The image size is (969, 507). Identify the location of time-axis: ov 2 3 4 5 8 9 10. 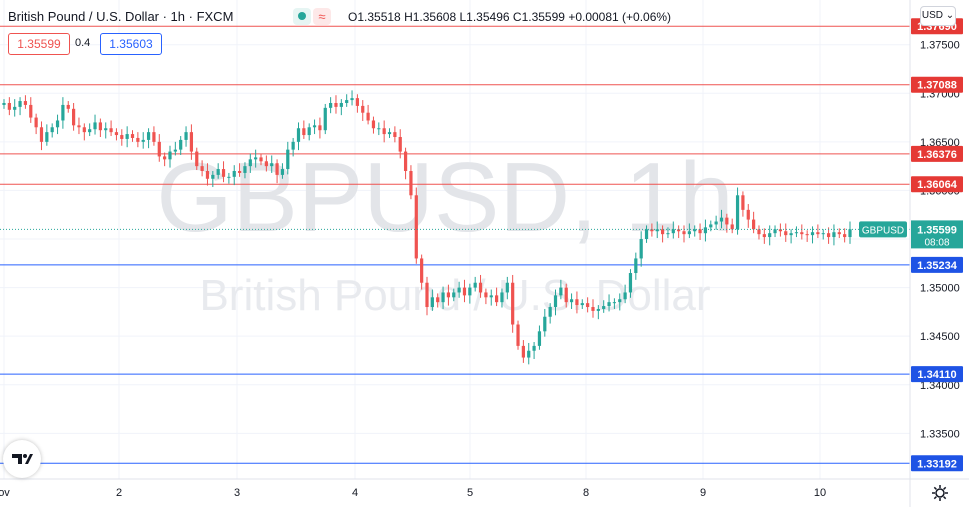
(413, 493).